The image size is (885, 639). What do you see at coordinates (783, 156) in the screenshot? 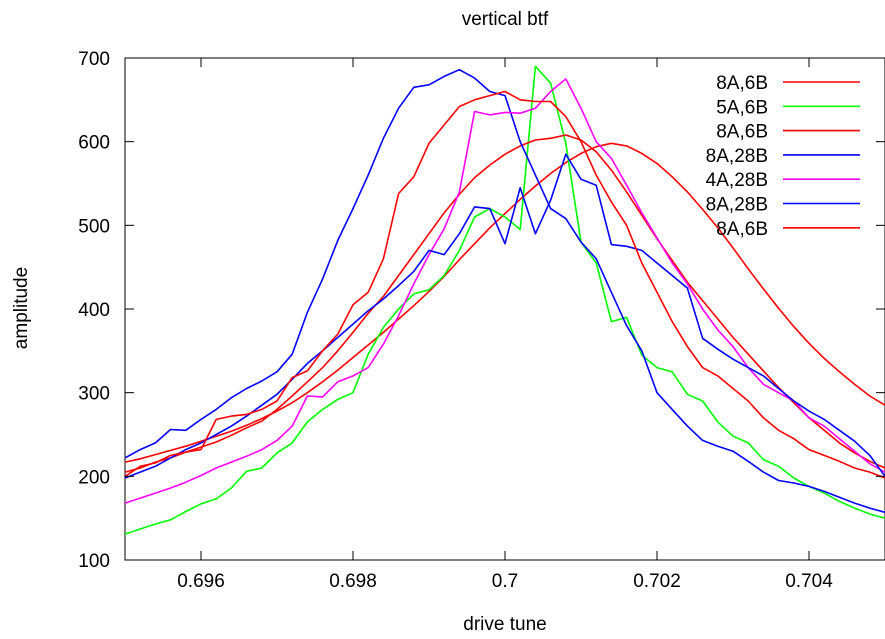
I see `legend: 8A,6B 5A,6B 8A,6B 8A,28B 4A,28B 8A,28B 8A,6B` at bounding box center [783, 156].